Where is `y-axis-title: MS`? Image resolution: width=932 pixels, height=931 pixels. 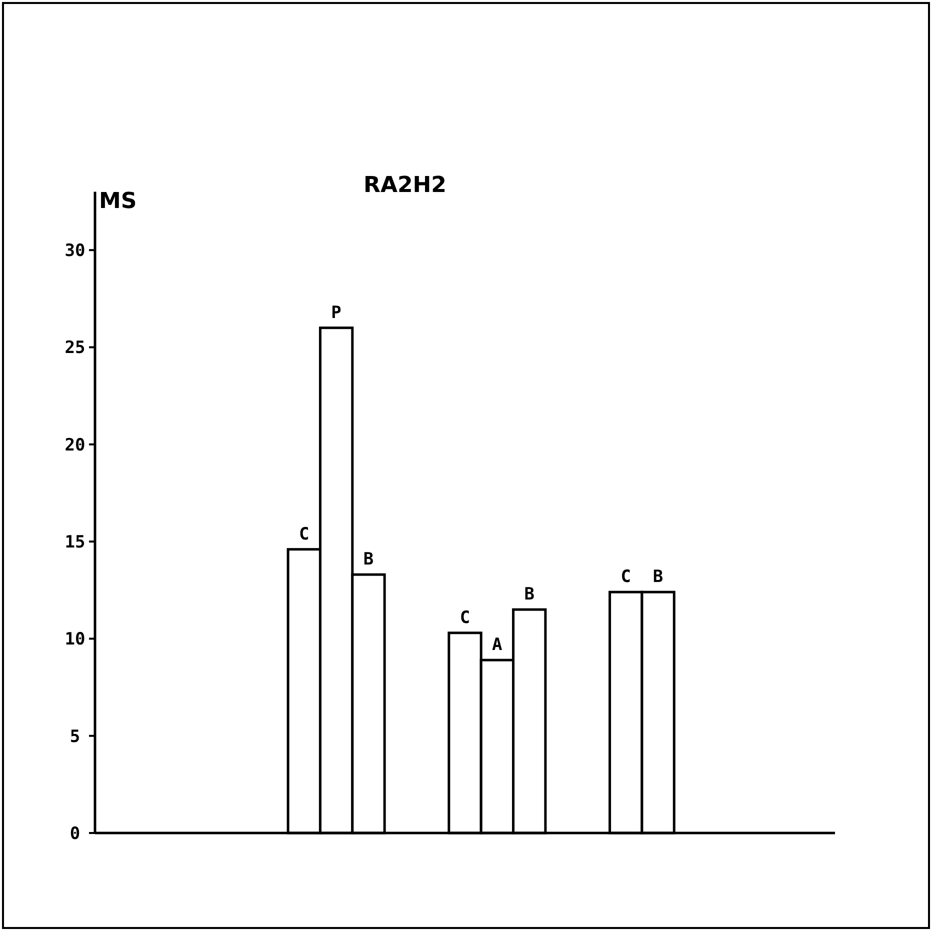 y-axis-title: MS is located at coordinates (118, 201).